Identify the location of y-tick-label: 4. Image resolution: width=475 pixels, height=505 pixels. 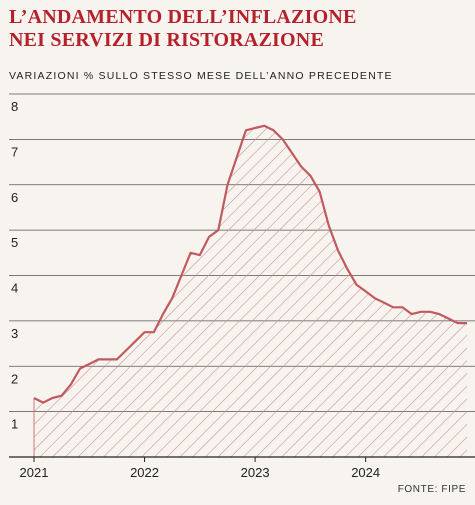
(14, 288).